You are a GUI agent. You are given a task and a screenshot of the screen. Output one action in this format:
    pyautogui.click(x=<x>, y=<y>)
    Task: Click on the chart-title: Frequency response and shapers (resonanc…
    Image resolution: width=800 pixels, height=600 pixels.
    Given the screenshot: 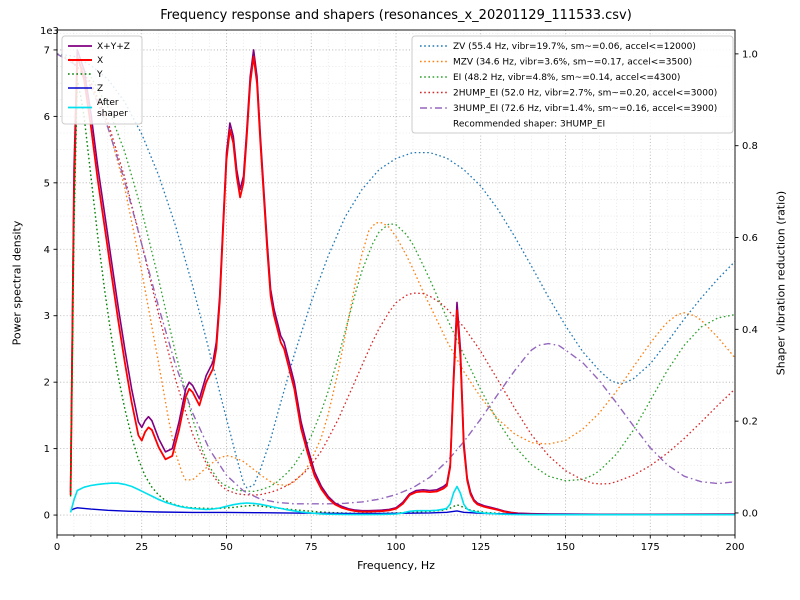 What is the action you would take?
    pyautogui.click(x=396, y=15)
    